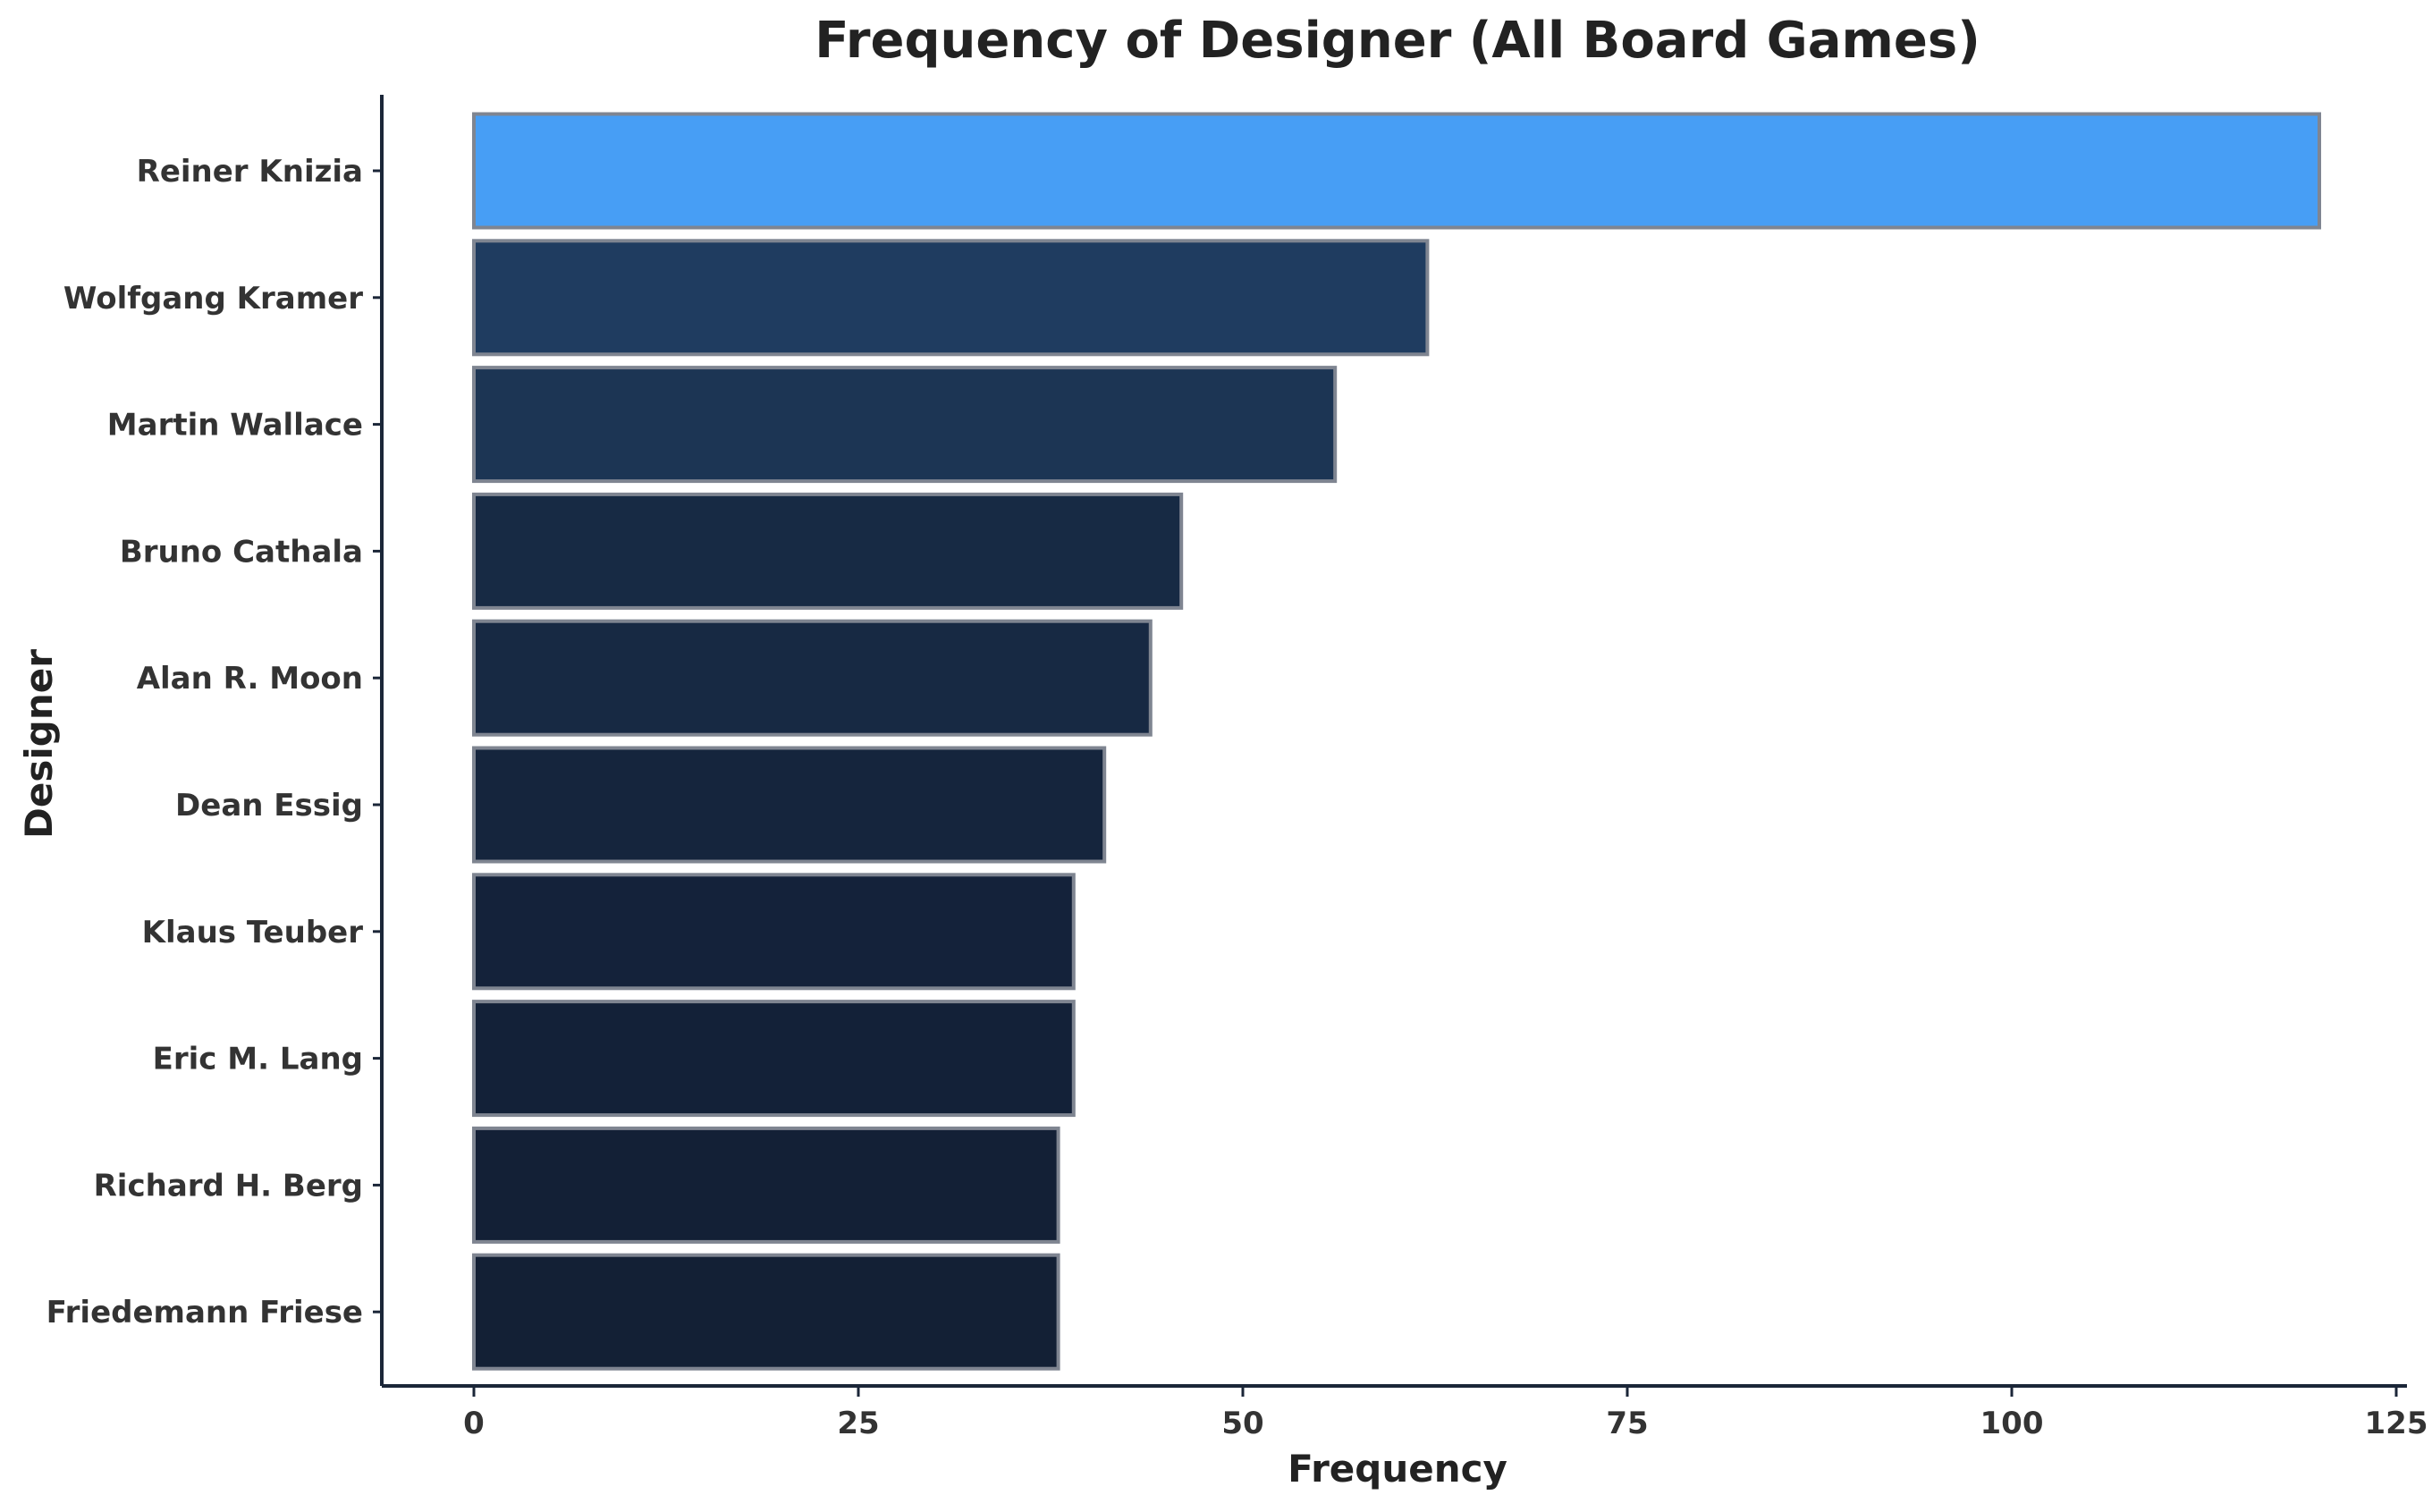 The height and width of the screenshot is (1512, 2432). Describe the element at coordinates (2012, 1424) in the screenshot. I see `x-tick-label: 100` at that location.